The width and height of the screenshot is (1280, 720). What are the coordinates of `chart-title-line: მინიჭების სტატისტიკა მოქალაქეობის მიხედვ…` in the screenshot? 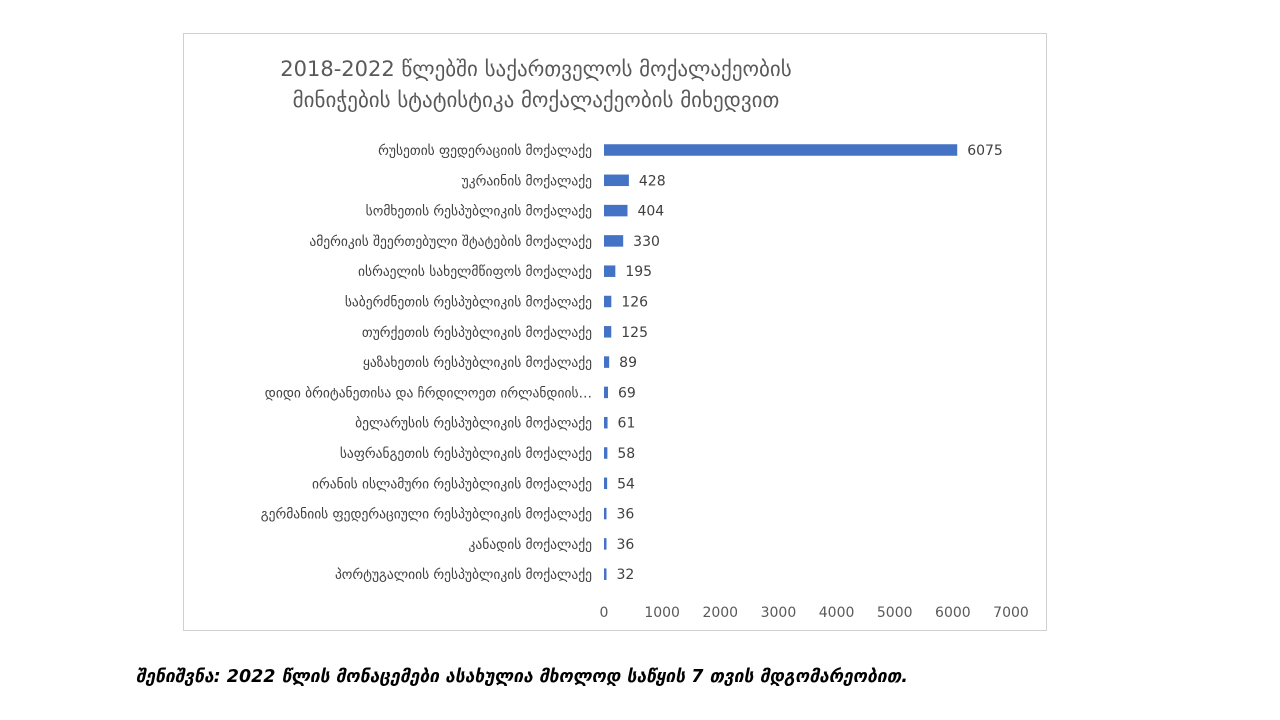 It's located at (536, 100).